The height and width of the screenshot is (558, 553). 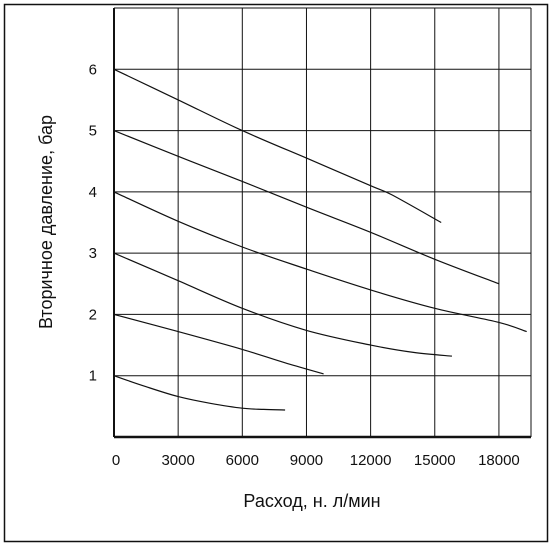 I want to click on y-tick-label: 2, so click(x=93, y=314).